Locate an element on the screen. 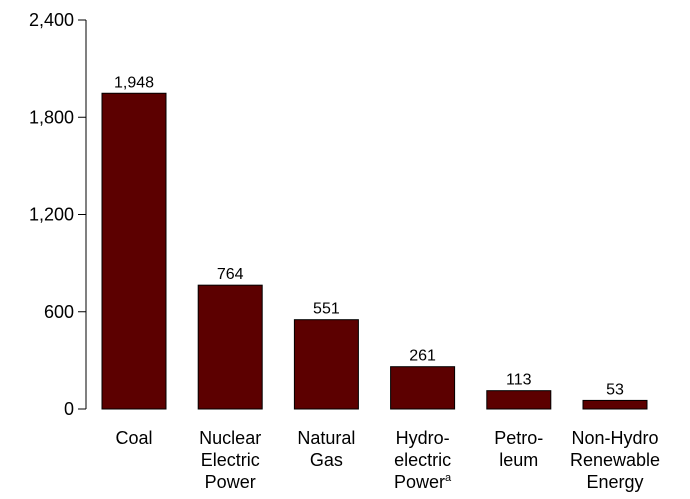 The image size is (690, 499). y-tick-label: 1,800 is located at coordinates (51, 117).